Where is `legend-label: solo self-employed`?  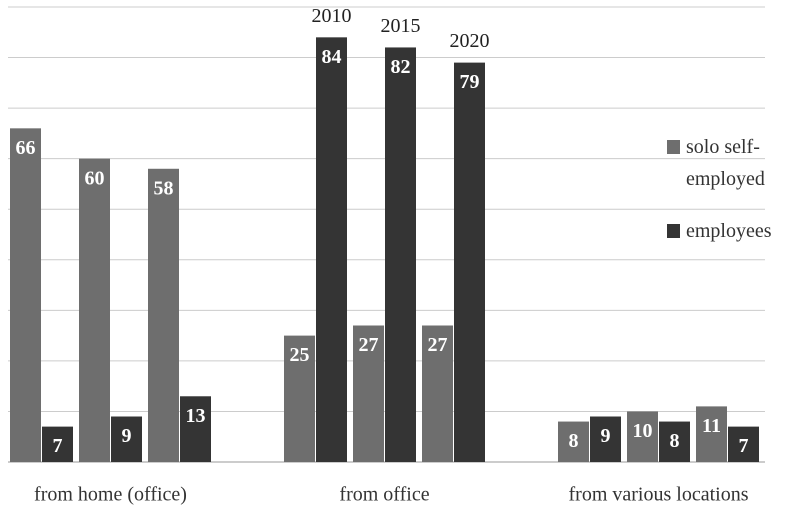
legend-label: solo self-employed is located at coordinates (725, 163).